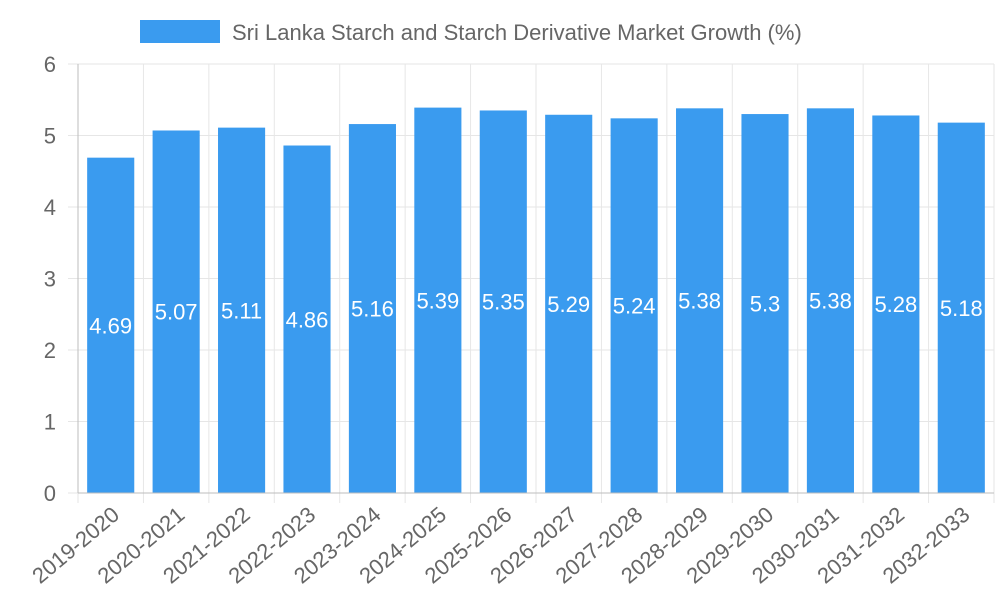 The height and width of the screenshot is (600, 1000). Describe the element at coordinates (50, 64) in the screenshot. I see `y-tick-label: 6` at that location.